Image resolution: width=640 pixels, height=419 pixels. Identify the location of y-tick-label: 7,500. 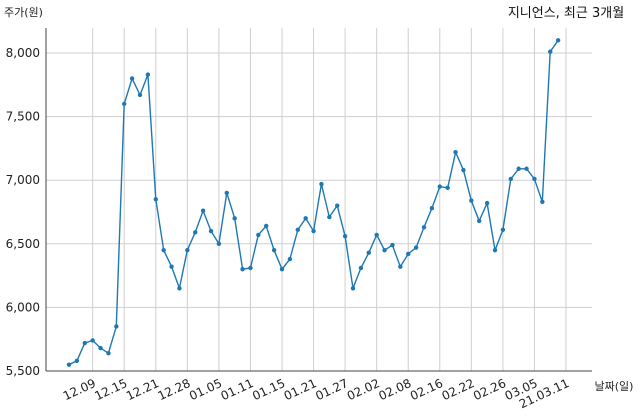
(23, 117).